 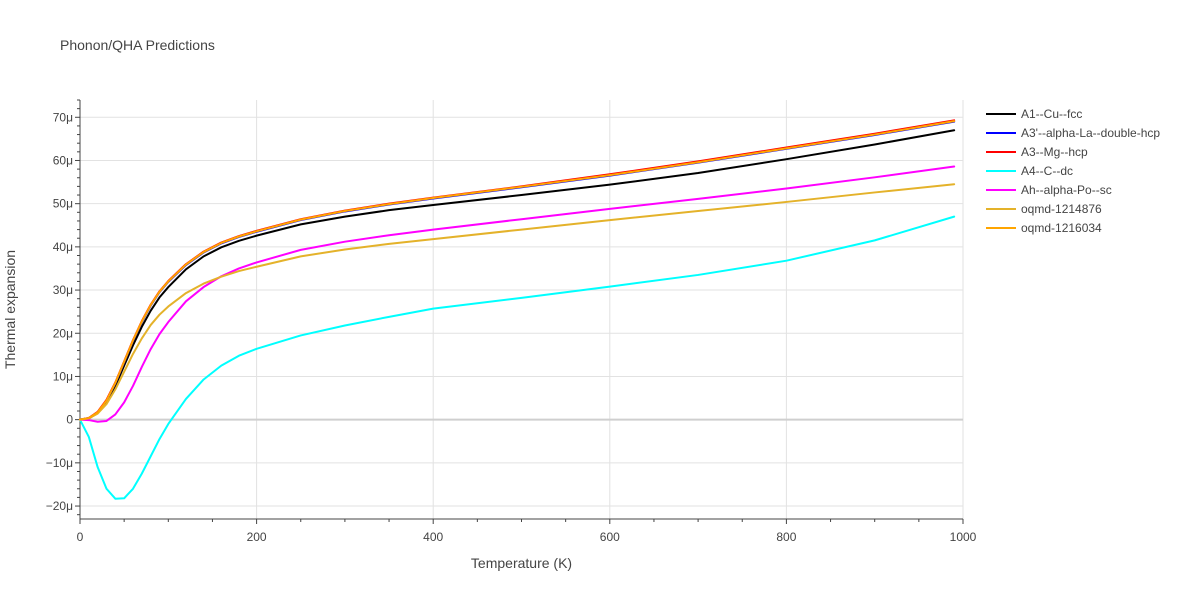 I want to click on chart-title: Phonon/QHA Predictions, so click(x=137, y=45).